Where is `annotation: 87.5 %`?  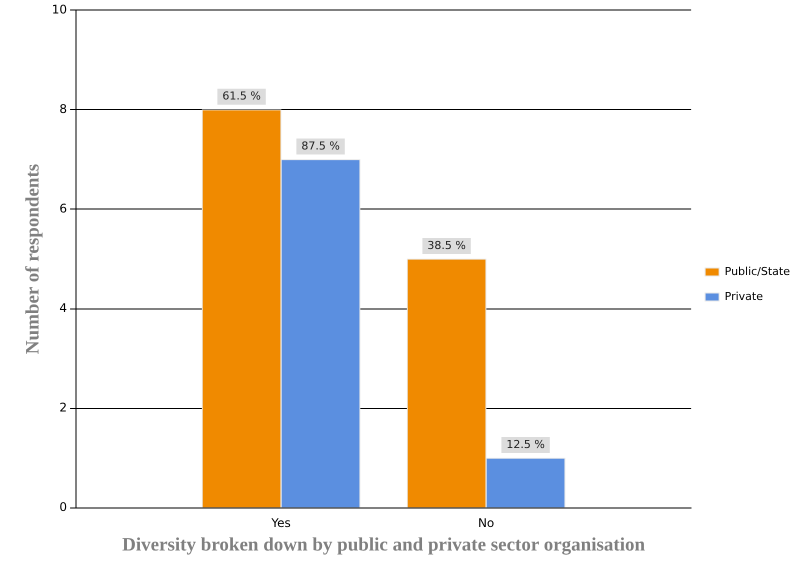 annotation: 87.5 % is located at coordinates (320, 145).